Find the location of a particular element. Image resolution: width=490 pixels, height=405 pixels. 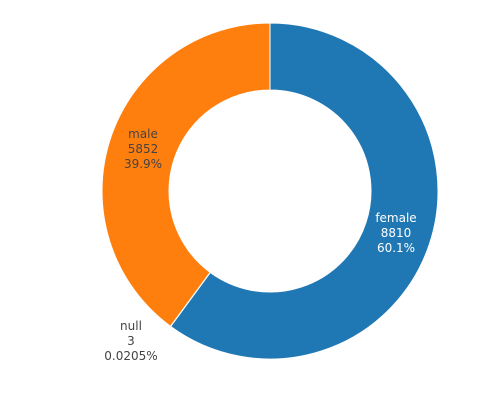

slice-label-male-percent: 39.9% is located at coordinates (143, 164).